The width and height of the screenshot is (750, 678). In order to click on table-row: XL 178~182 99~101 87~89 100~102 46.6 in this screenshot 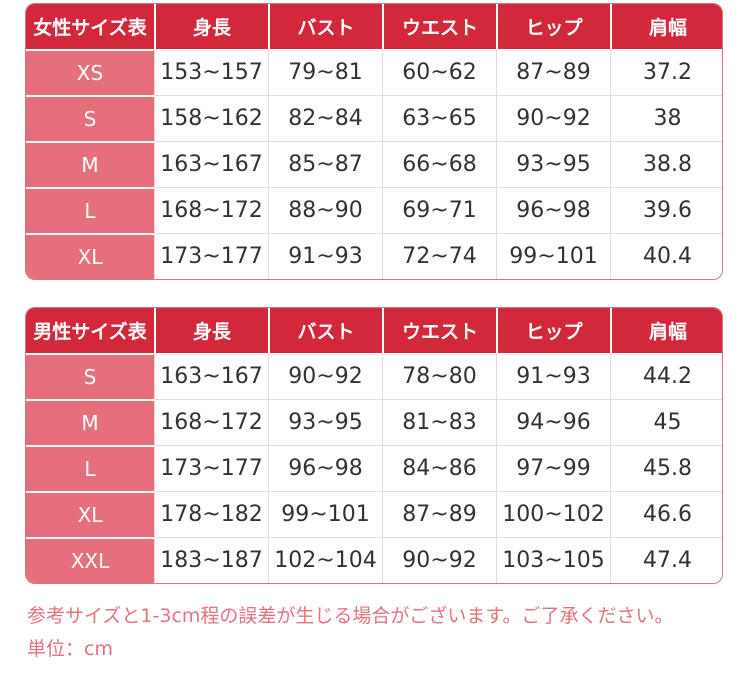, I will do `click(374, 514)`.